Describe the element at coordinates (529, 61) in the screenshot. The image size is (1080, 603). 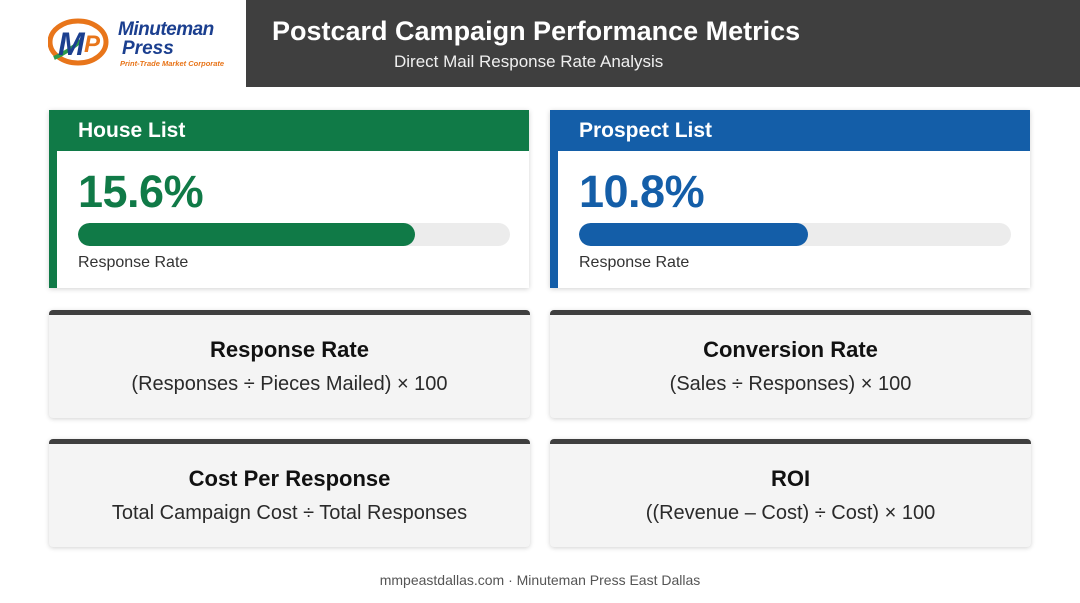
I see `page-subtitle: Direct Mail Response Rate Analysis` at that location.